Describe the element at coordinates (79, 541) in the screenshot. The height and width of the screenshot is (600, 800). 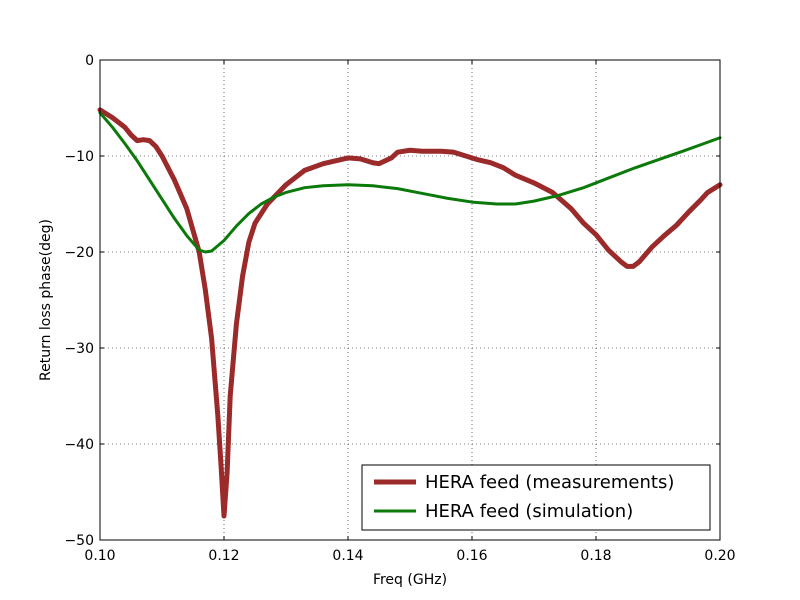
I see `y-tick-label: −50` at that location.